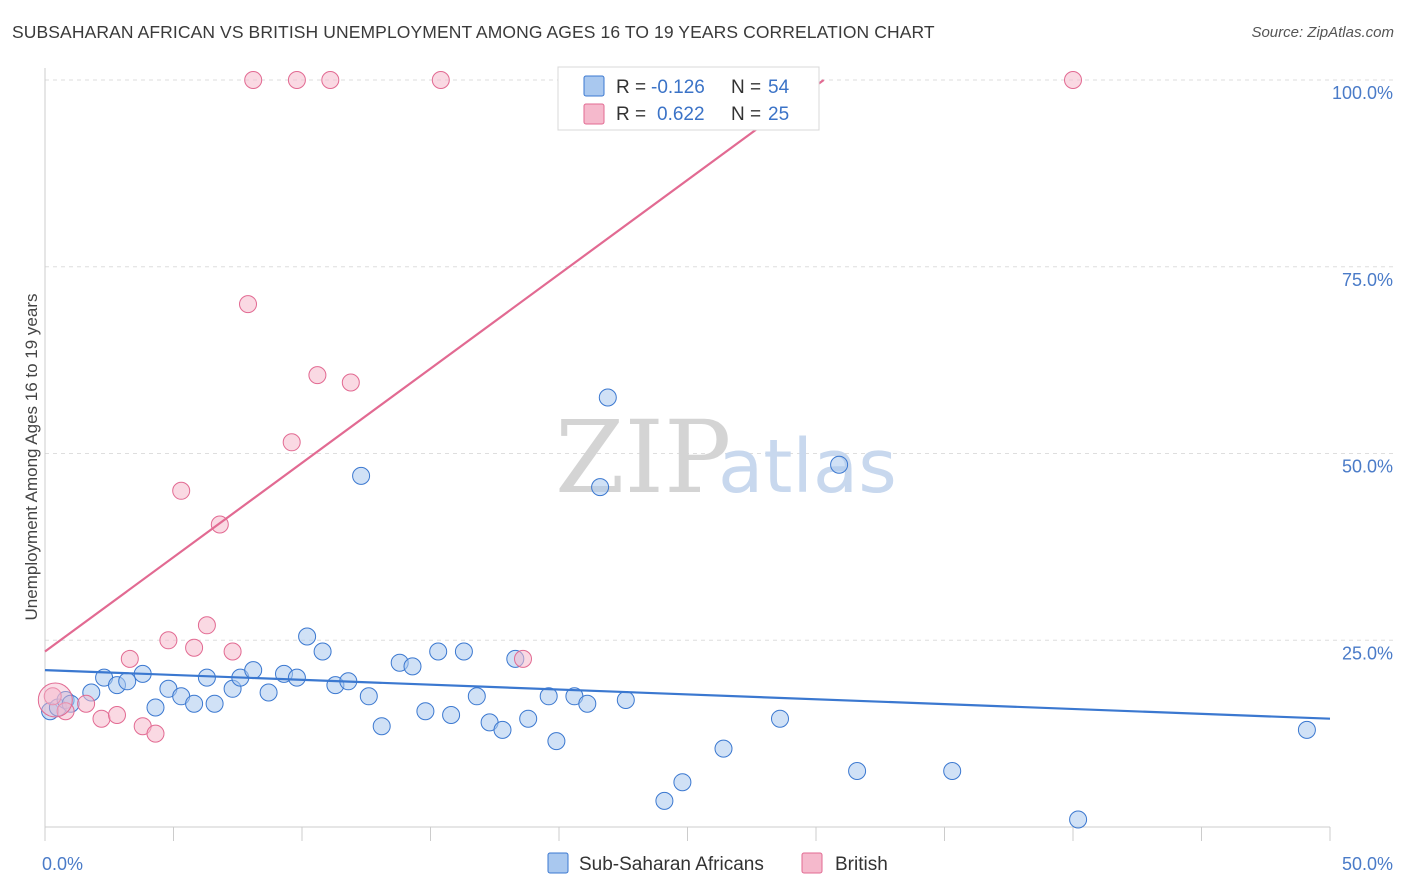  What do you see at coordinates (1367, 467) in the screenshot?
I see `y-tick-label-1: 50.0%` at bounding box center [1367, 467].